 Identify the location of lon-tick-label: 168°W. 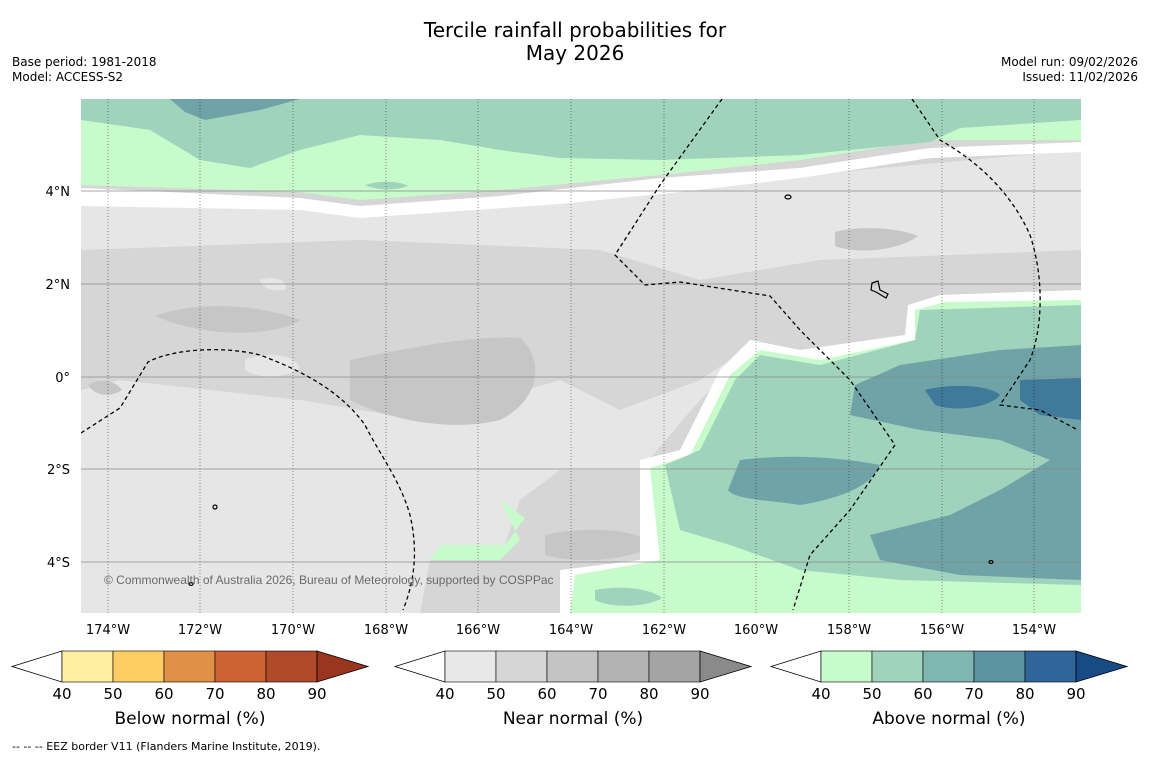
(386, 630).